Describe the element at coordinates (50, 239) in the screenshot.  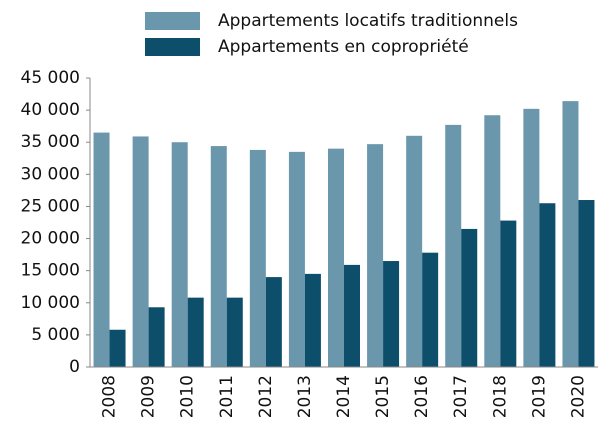
I see `y-tick-label: 20 000` at that location.